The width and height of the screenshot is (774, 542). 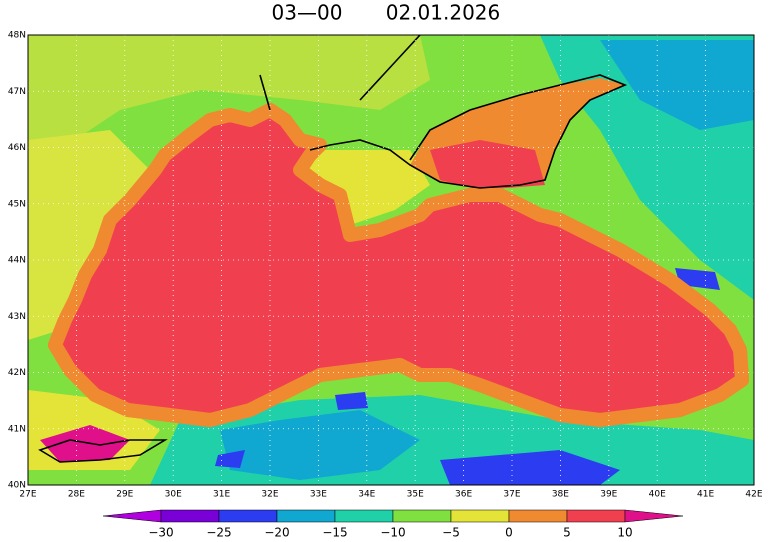 I want to click on lon-label: 39E, so click(x=608, y=495).